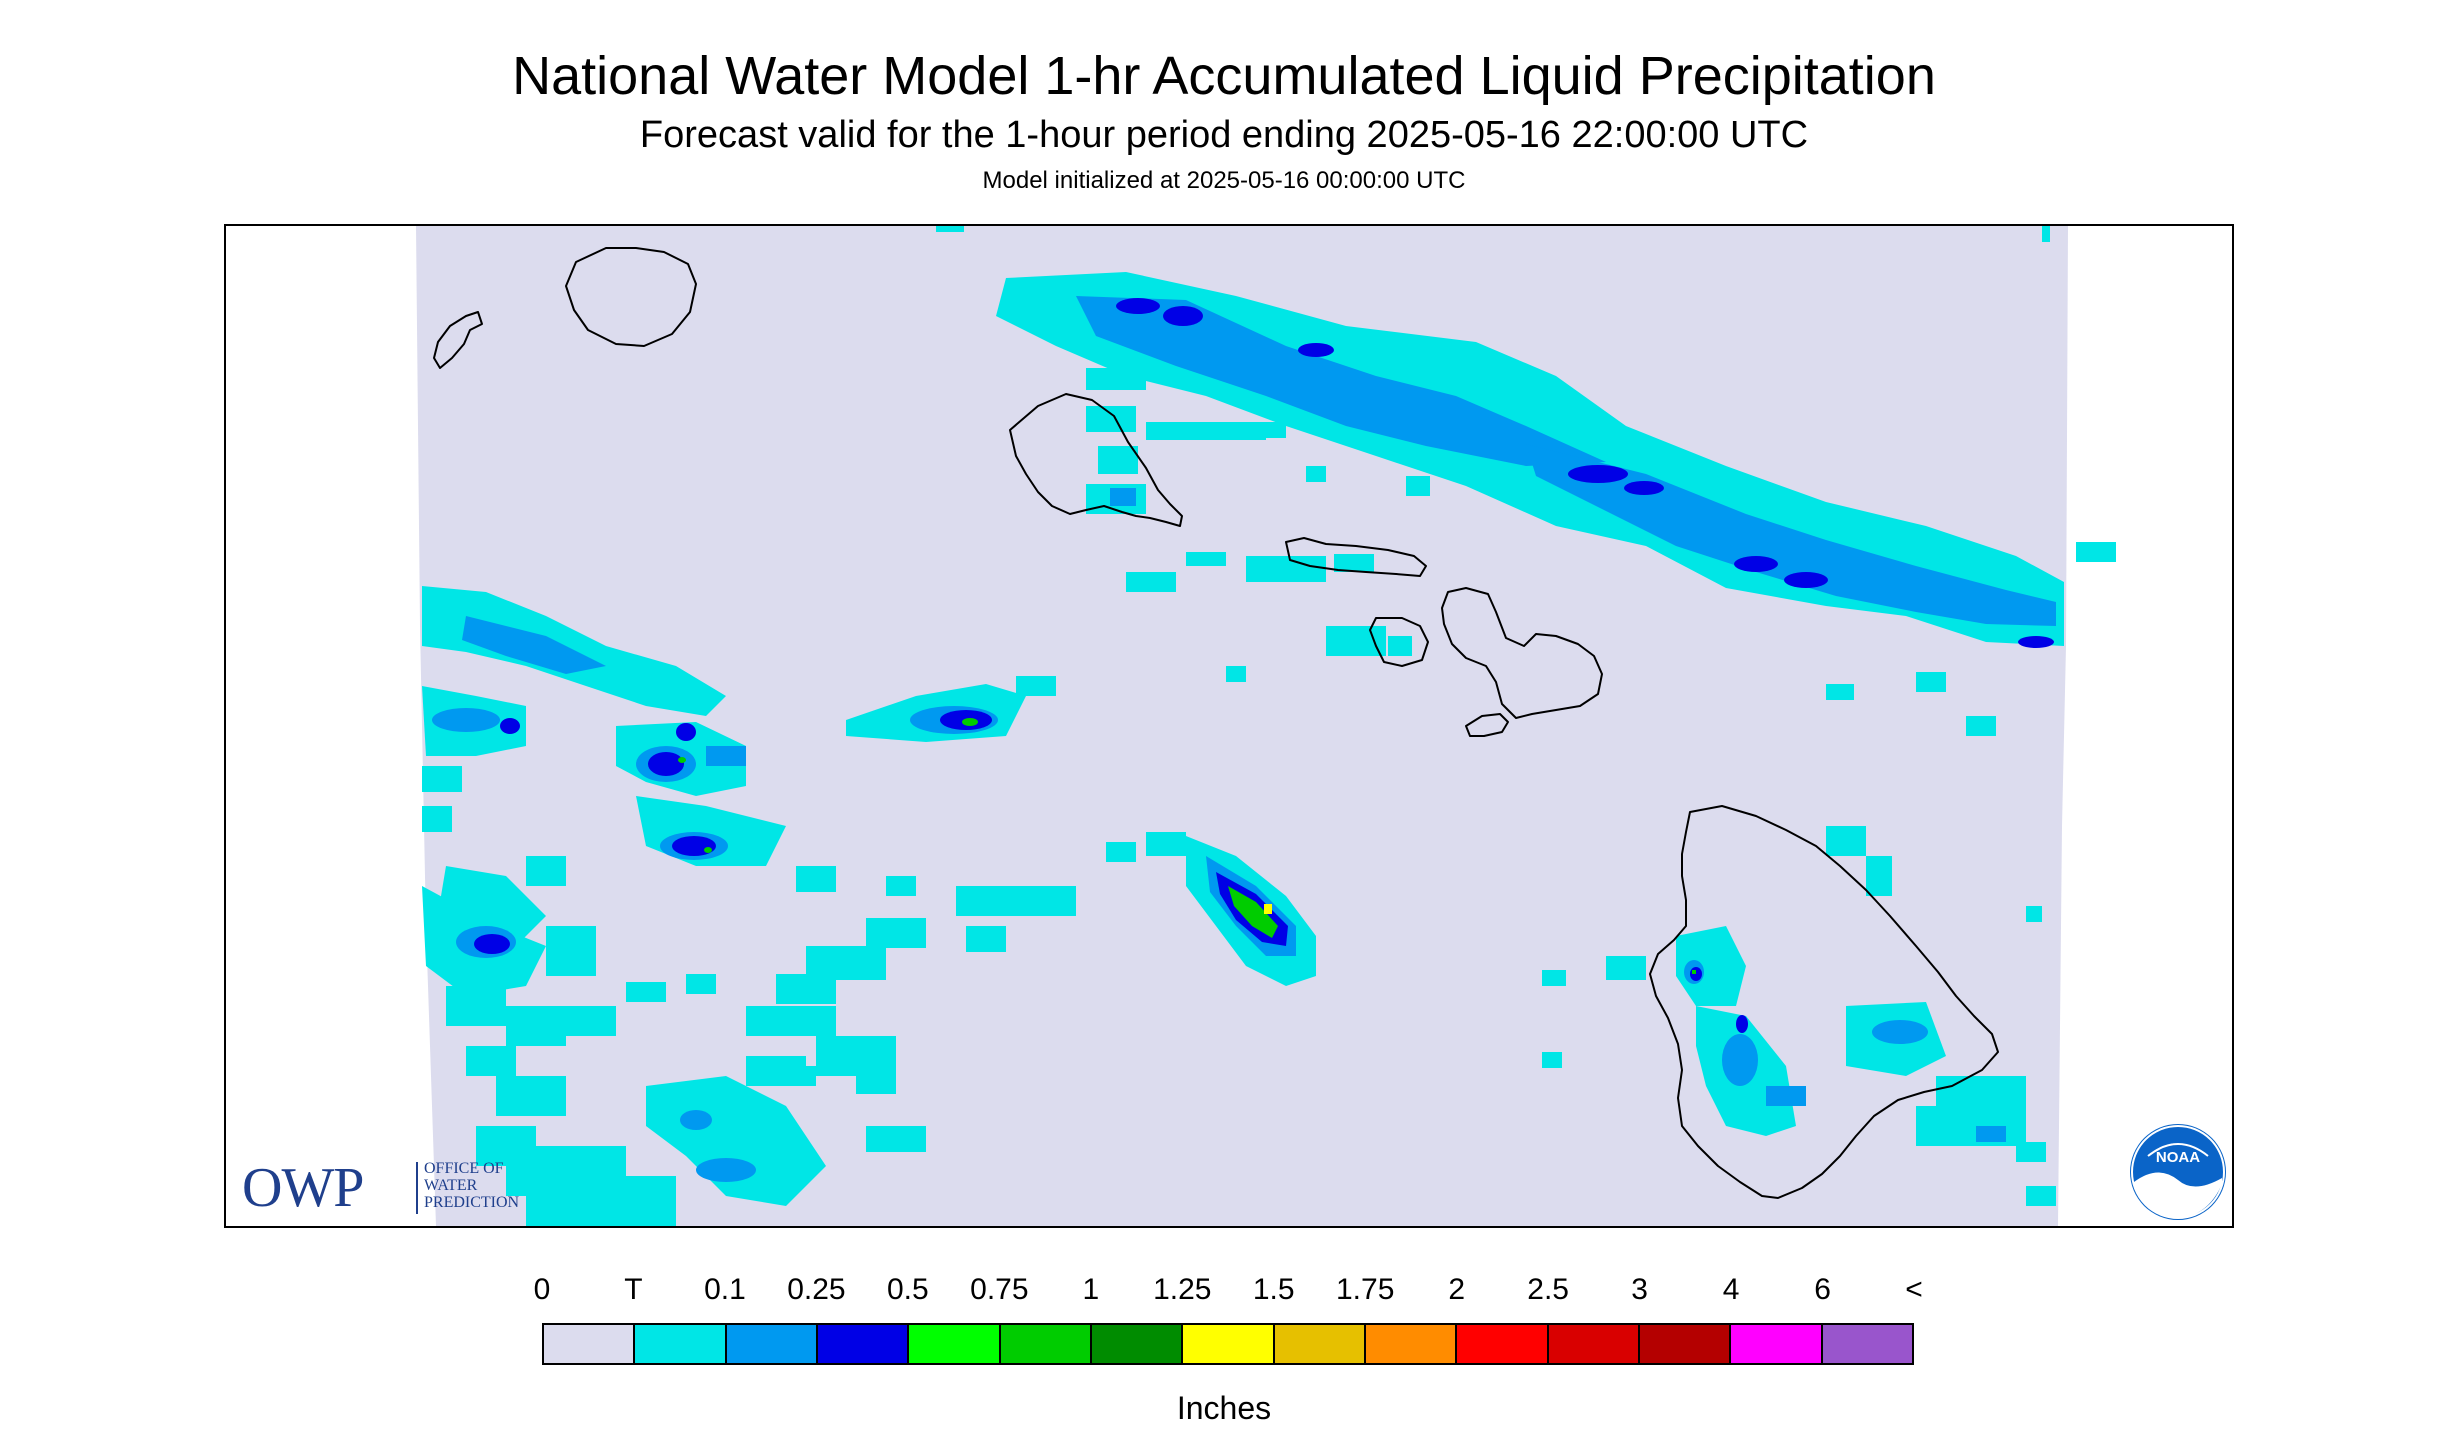 The width and height of the screenshot is (2448, 1448). Describe the element at coordinates (604, 726) in the screenshot. I see `rain-west-cells` at that location.